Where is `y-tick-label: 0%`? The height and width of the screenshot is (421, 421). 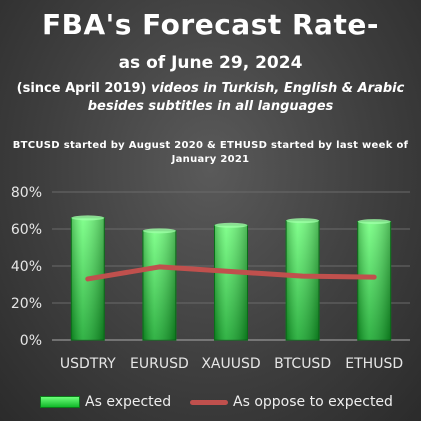
y-tick-label: 0% is located at coordinates (31, 341).